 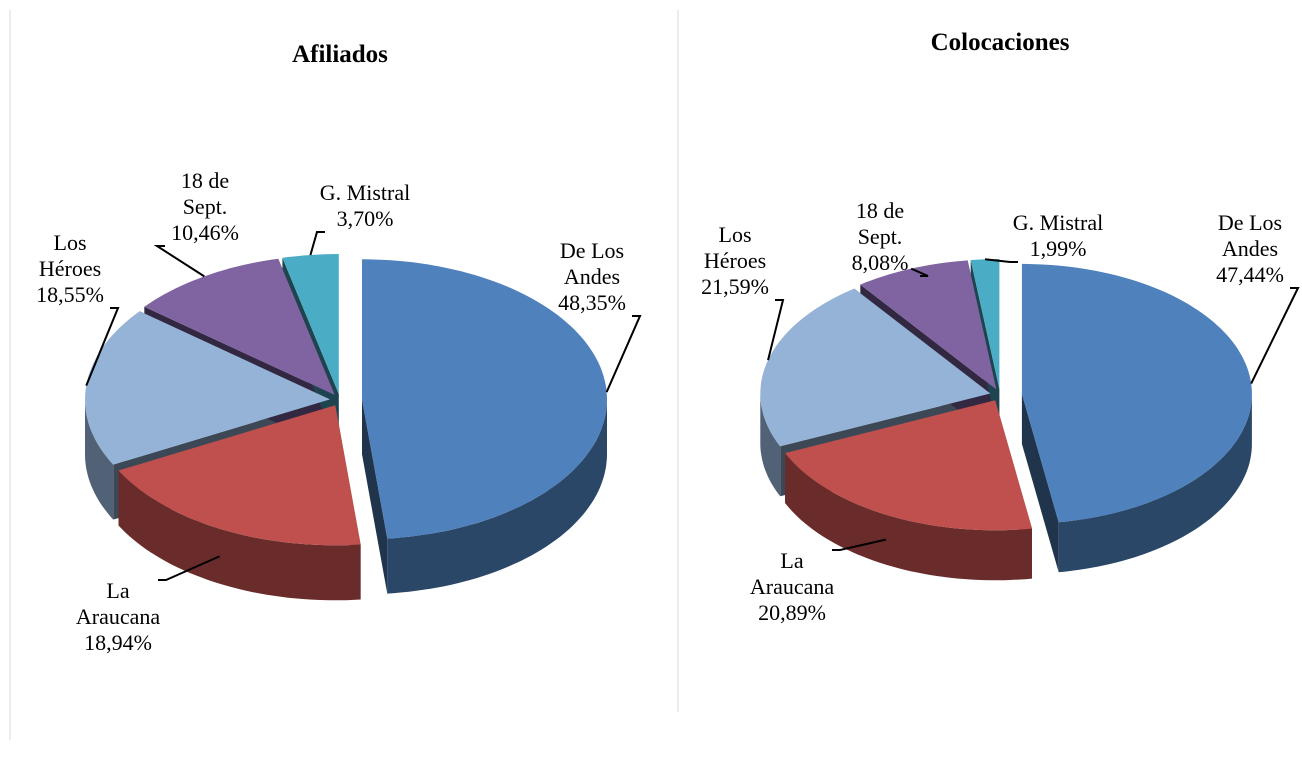 I want to click on value-label: 47,44%, so click(x=1250, y=274).